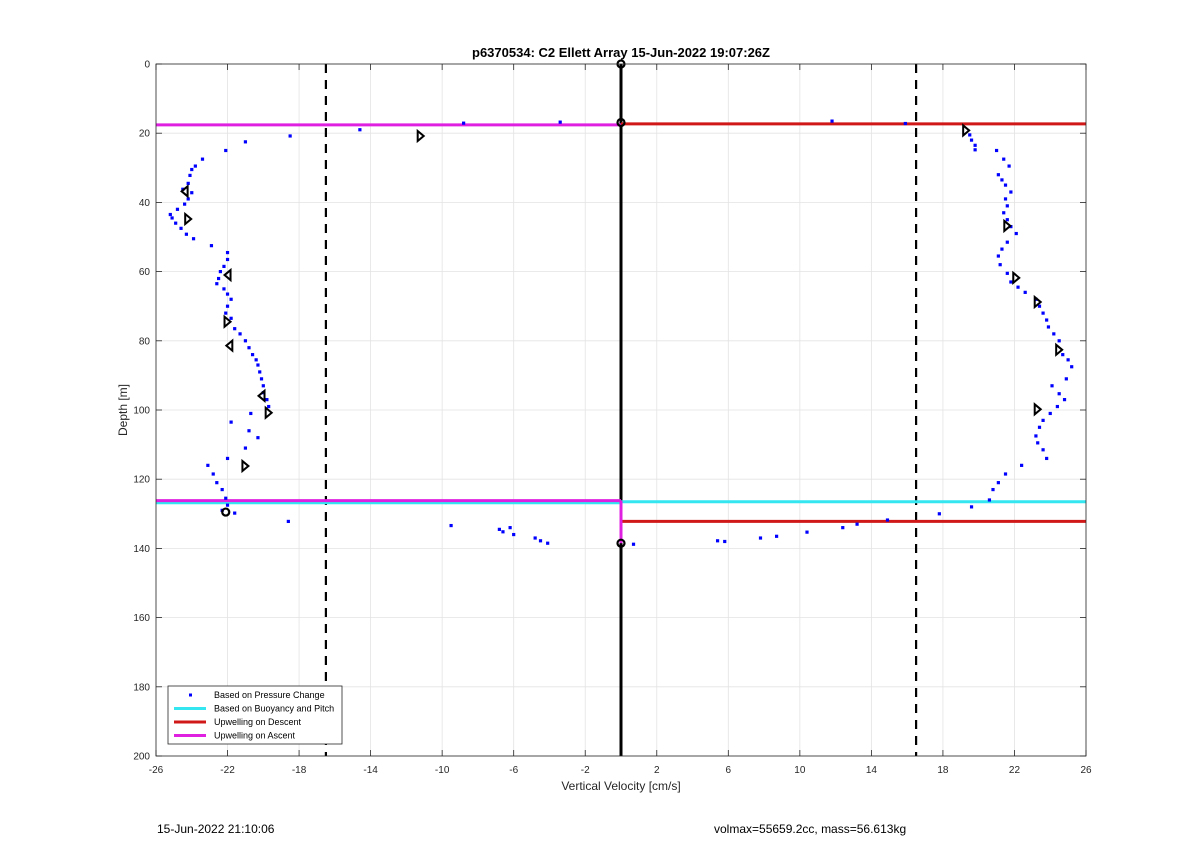 The width and height of the screenshot is (1200, 851). Describe the element at coordinates (141, 549) in the screenshot. I see `y-tick-label: 140` at that location.